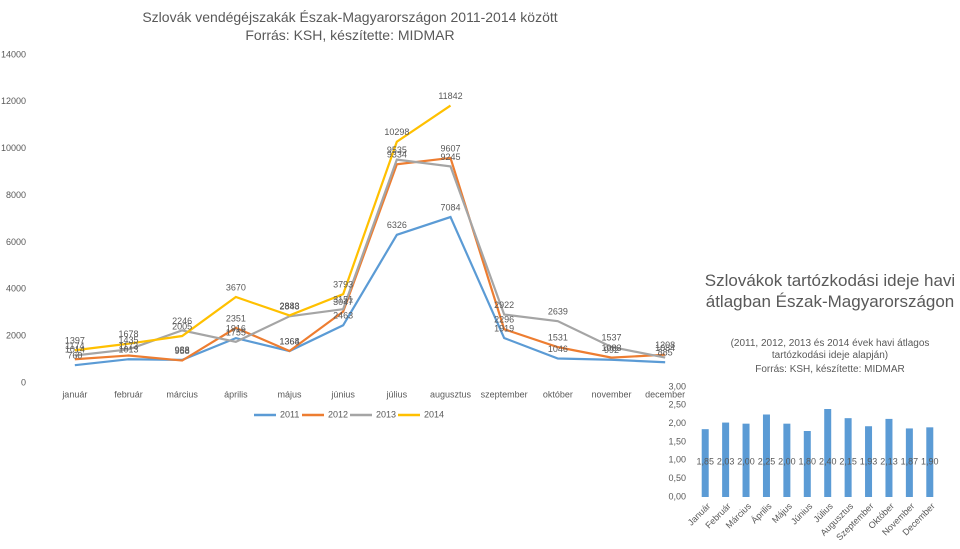 This screenshot has width=960, height=549. I want to click on legend-label: 2013, so click(386, 414).